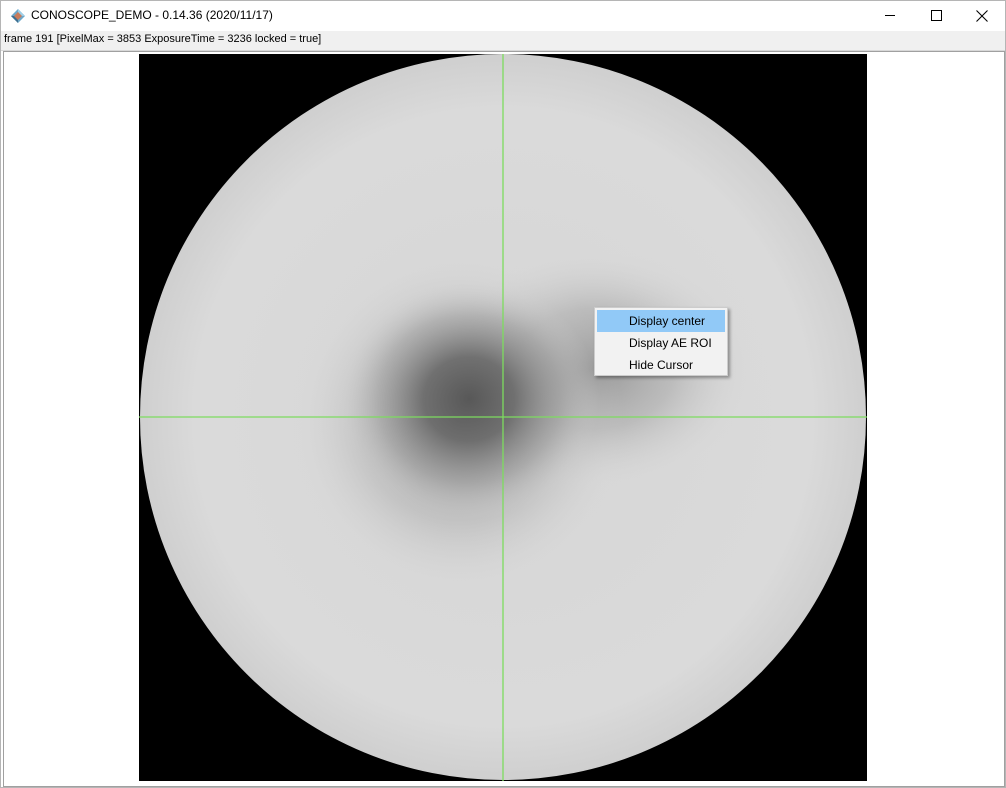 The image size is (1006, 788). I want to click on window-title: CONOSCOPE_DEMO - 0.14.36 (2020/11/17), so click(152, 15).